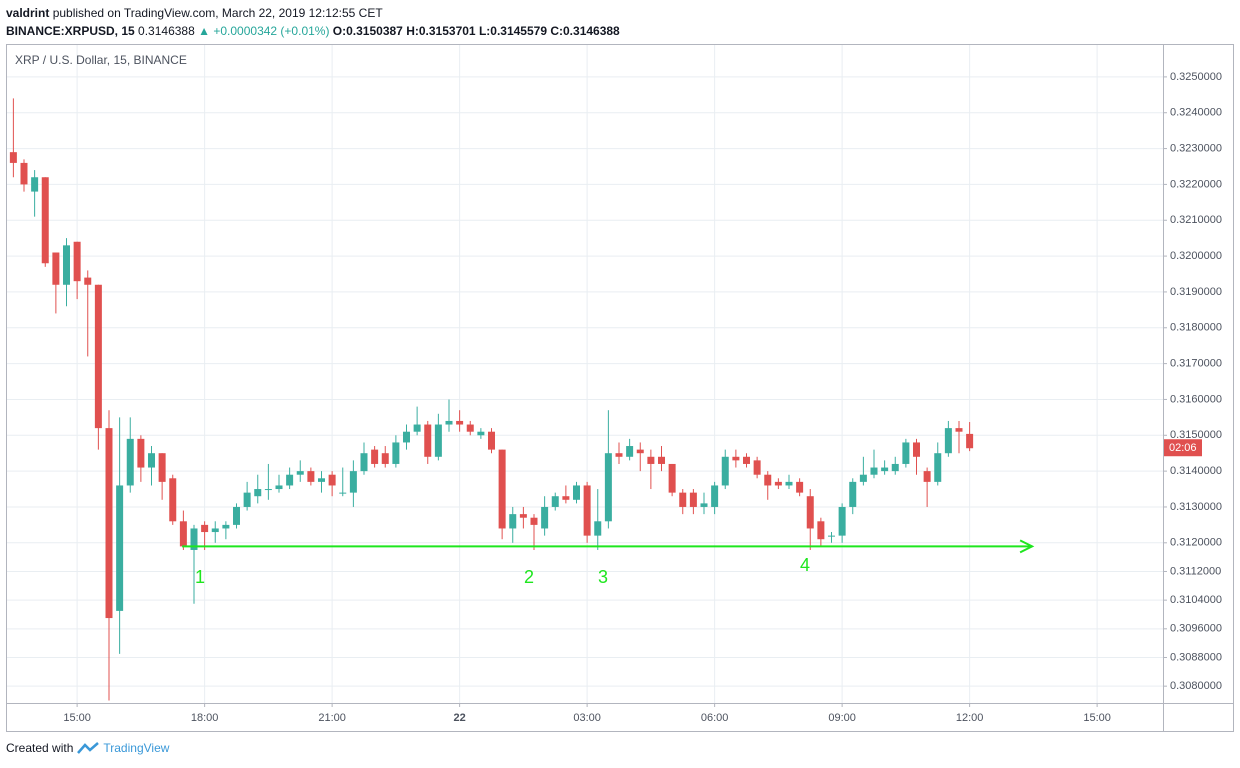  What do you see at coordinates (460, 718) in the screenshot?
I see `x-tick-label: 22` at bounding box center [460, 718].